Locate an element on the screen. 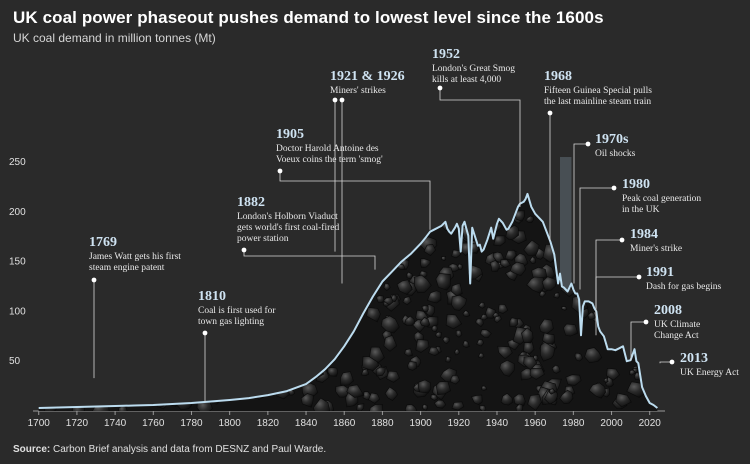 The image size is (750, 464). x-tick-label: 1720 is located at coordinates (77, 423).